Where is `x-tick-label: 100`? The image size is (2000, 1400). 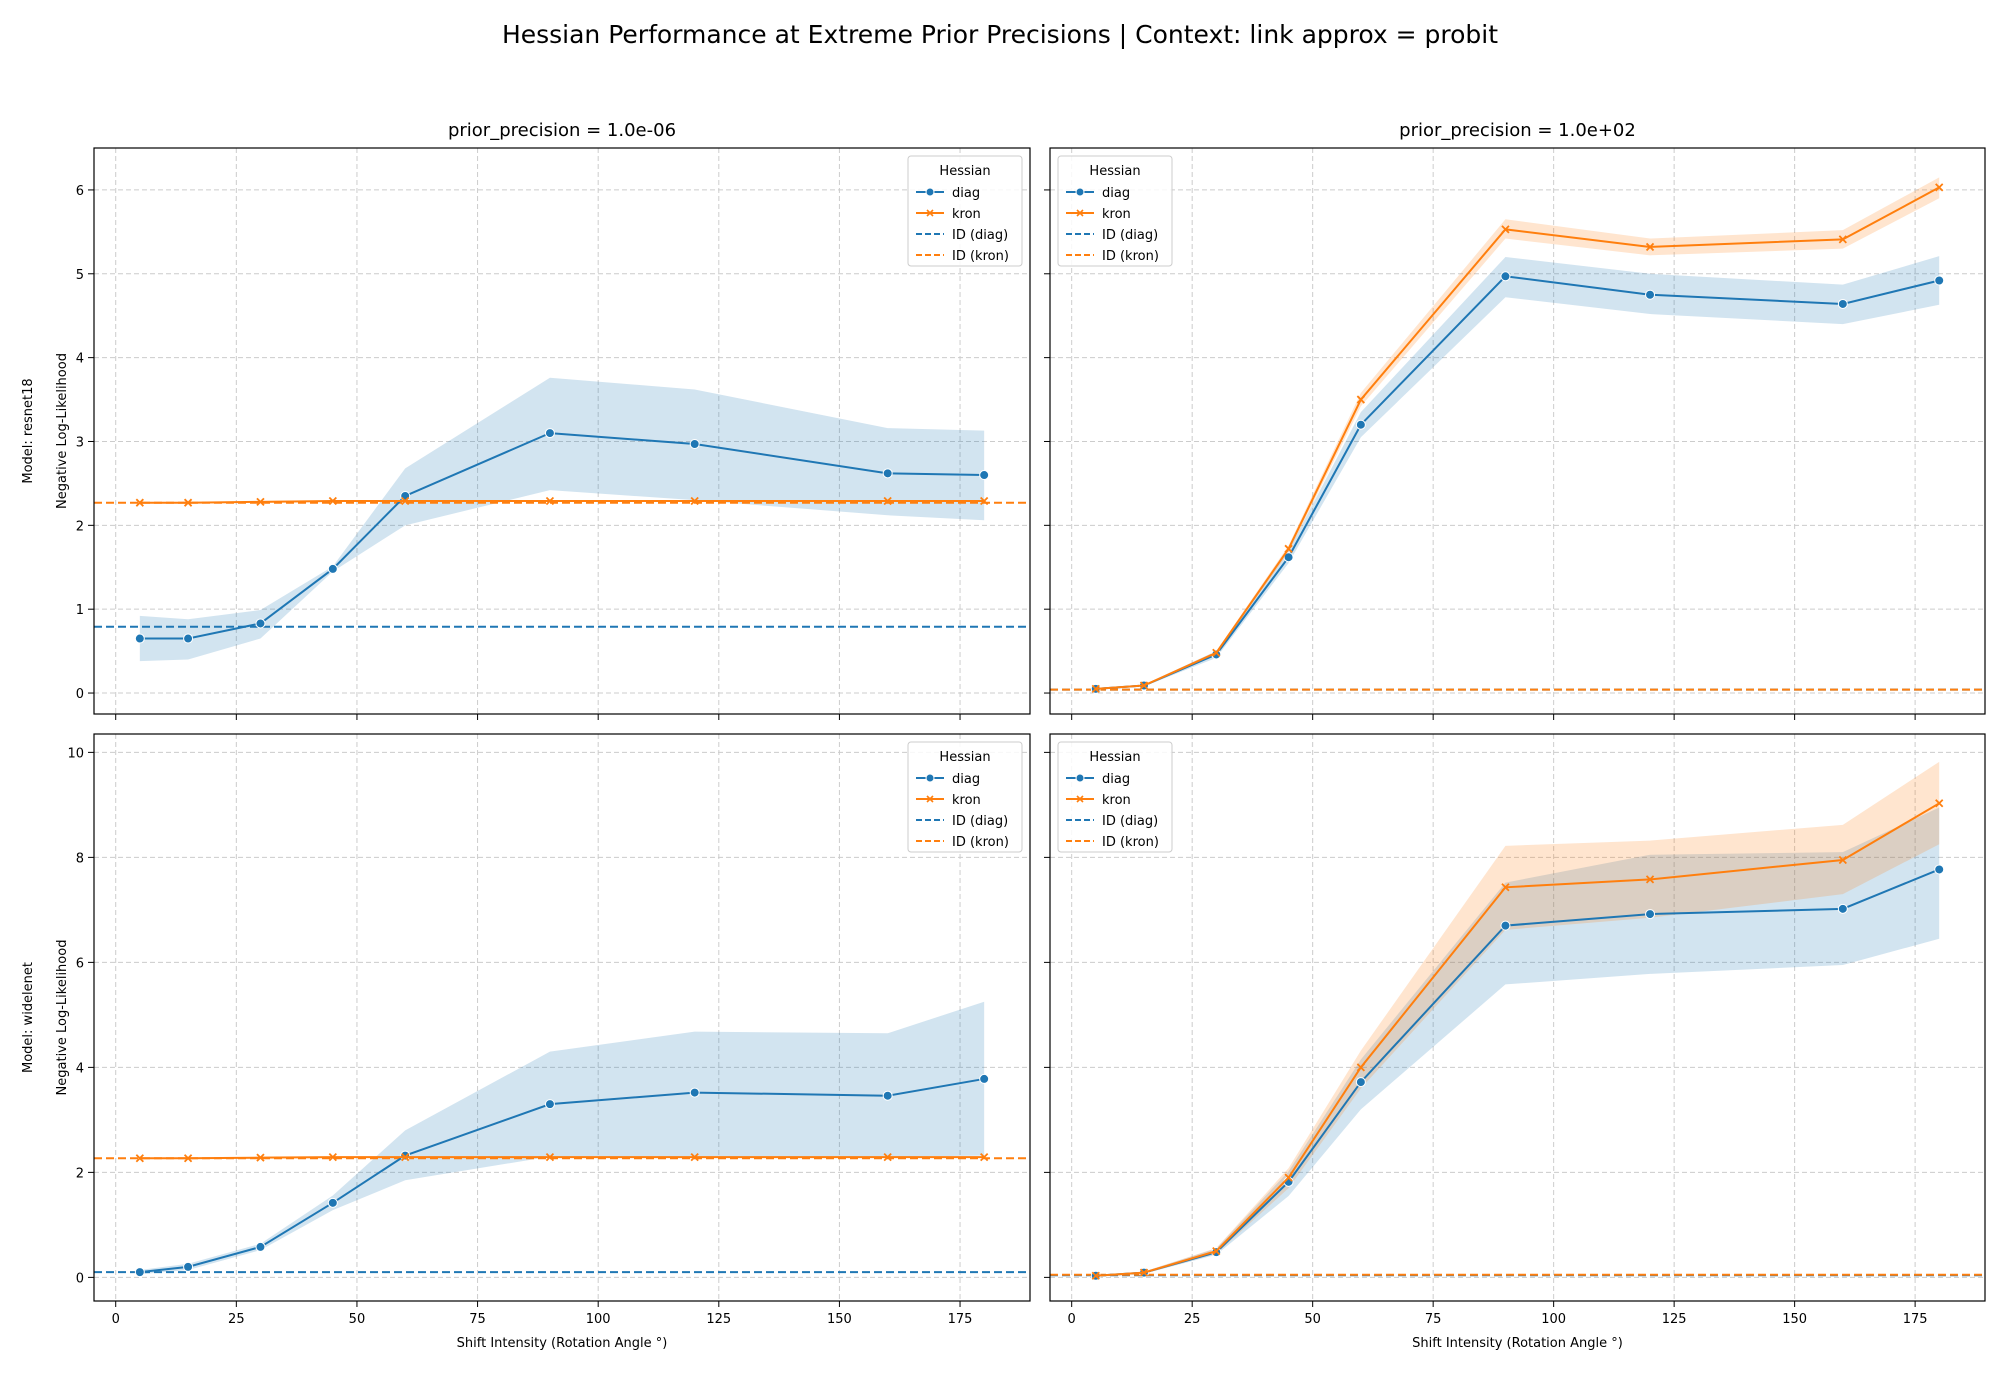 x-tick-label: 100 is located at coordinates (1553, 1319).